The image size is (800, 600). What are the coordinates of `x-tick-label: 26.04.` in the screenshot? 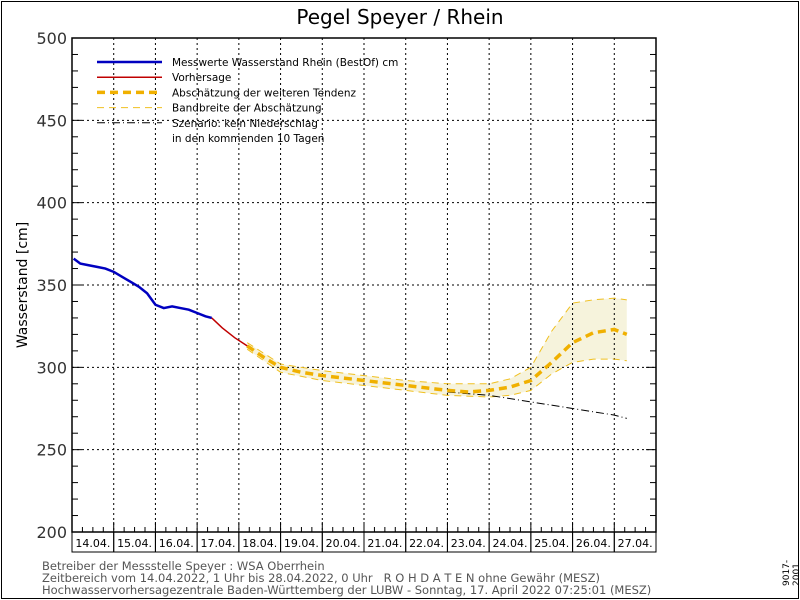 It's located at (593, 543).